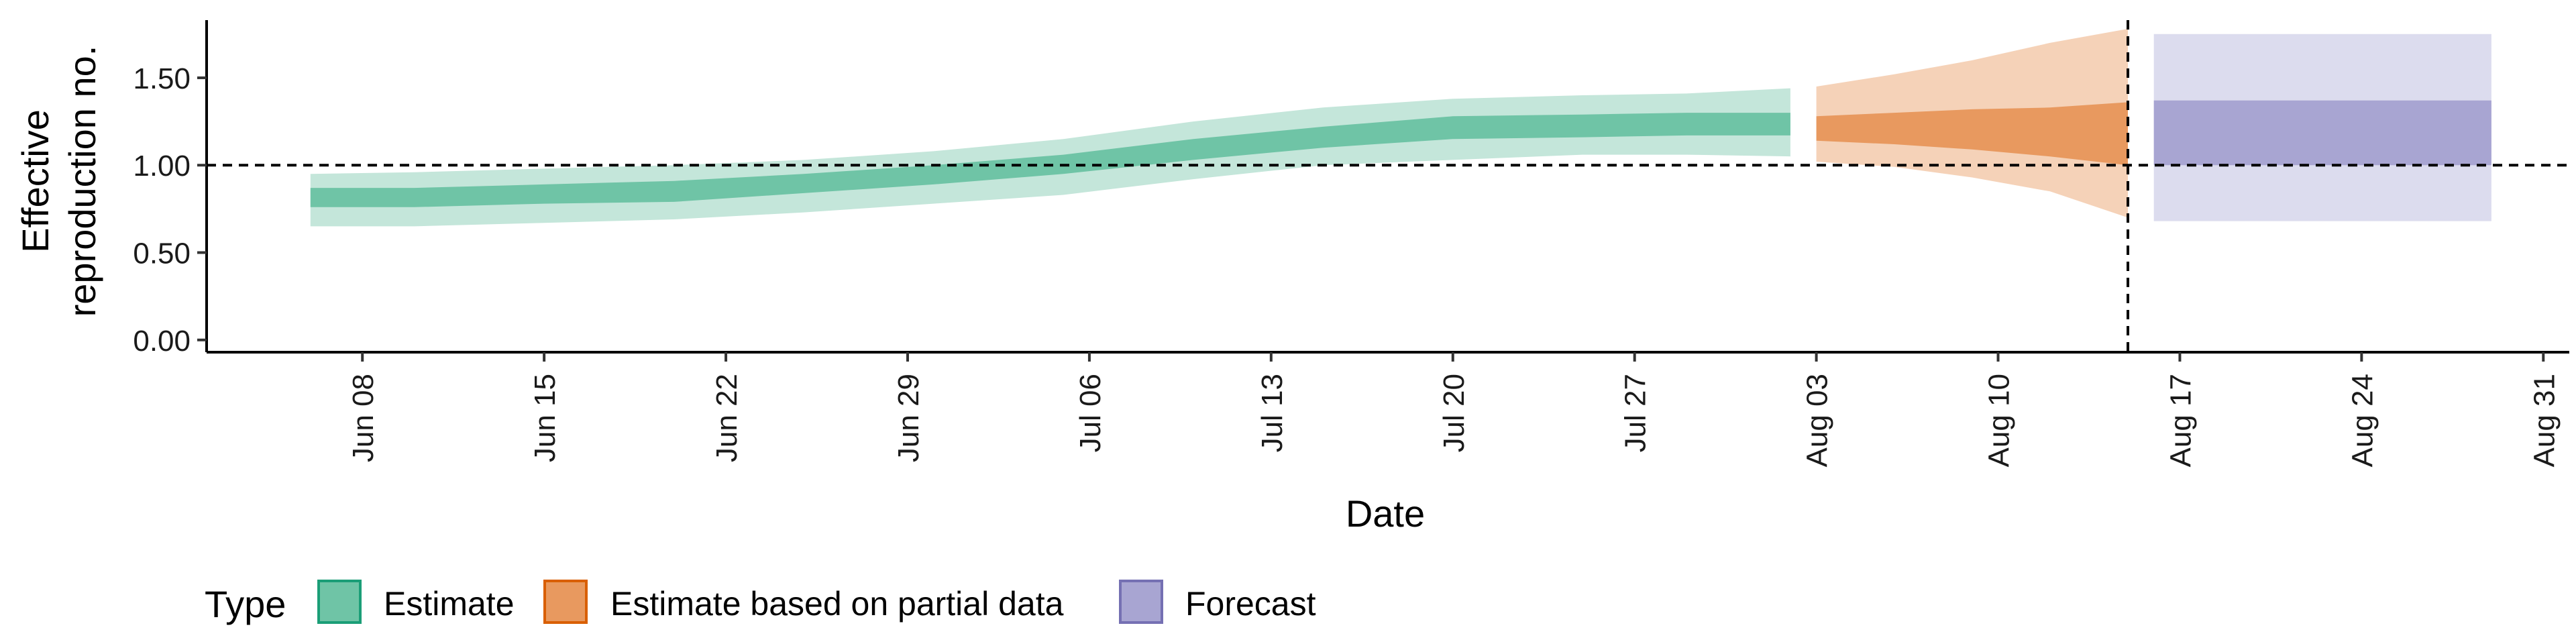  What do you see at coordinates (1999, 420) in the screenshot?
I see `x-tick-label: Aug 10` at bounding box center [1999, 420].